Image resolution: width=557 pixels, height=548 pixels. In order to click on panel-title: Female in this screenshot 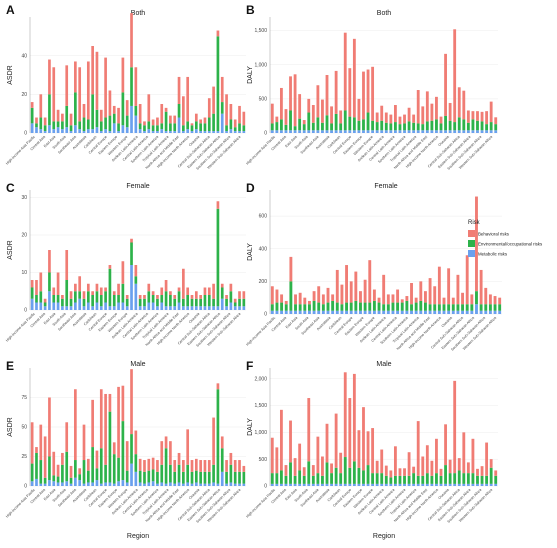, I will do `click(385, 186)`.